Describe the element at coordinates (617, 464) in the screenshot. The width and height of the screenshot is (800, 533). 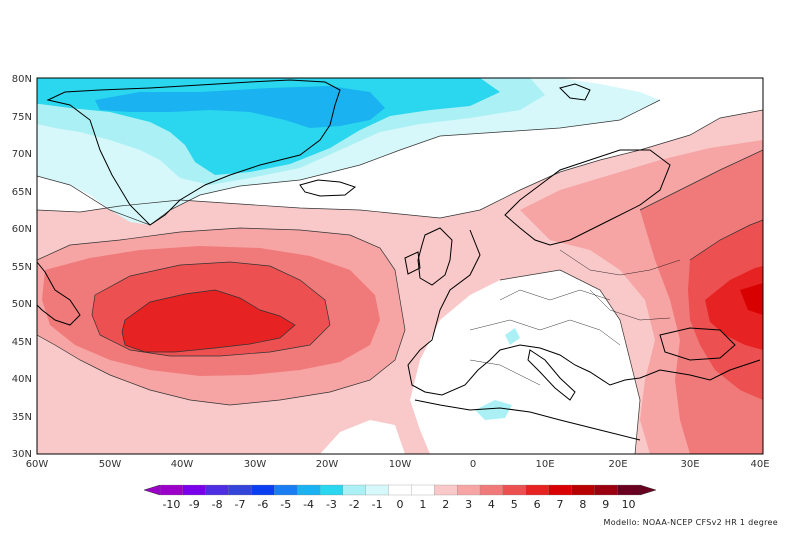
I see `lon-label-20e: 20E` at that location.